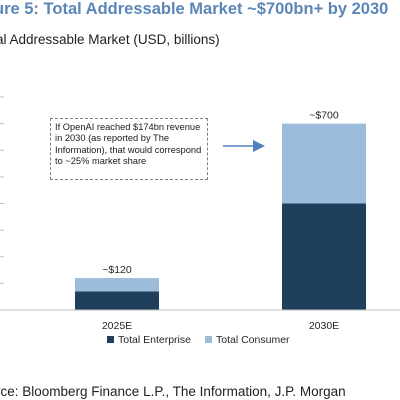  I want to click on x-tick-label: 2025E, so click(117, 326).